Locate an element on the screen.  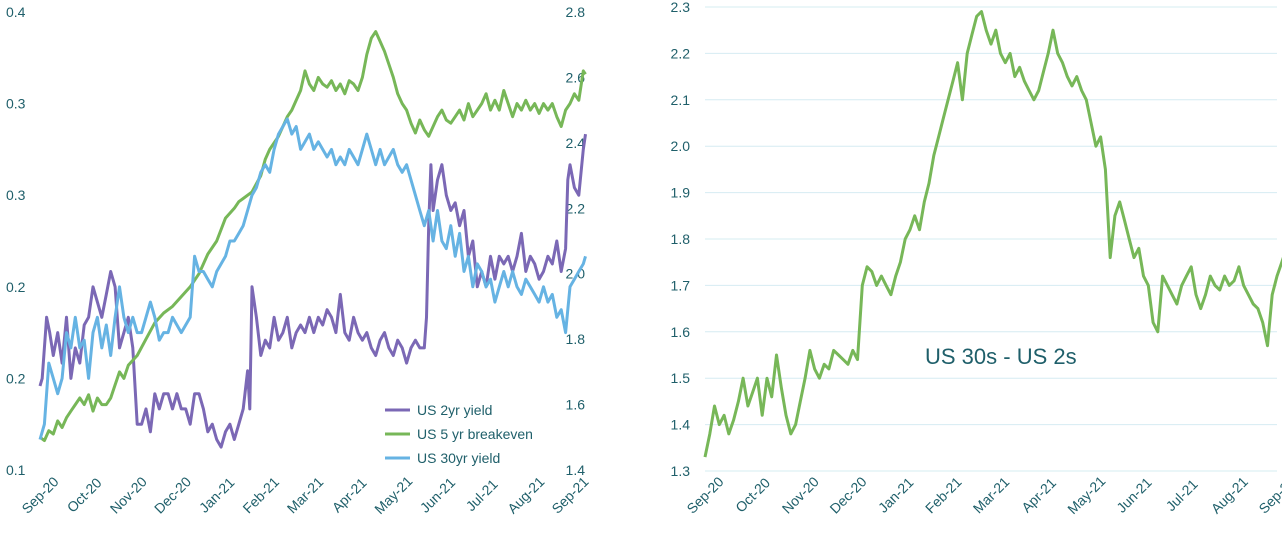
y-right-tick-label: 1.6 is located at coordinates (576, 405).